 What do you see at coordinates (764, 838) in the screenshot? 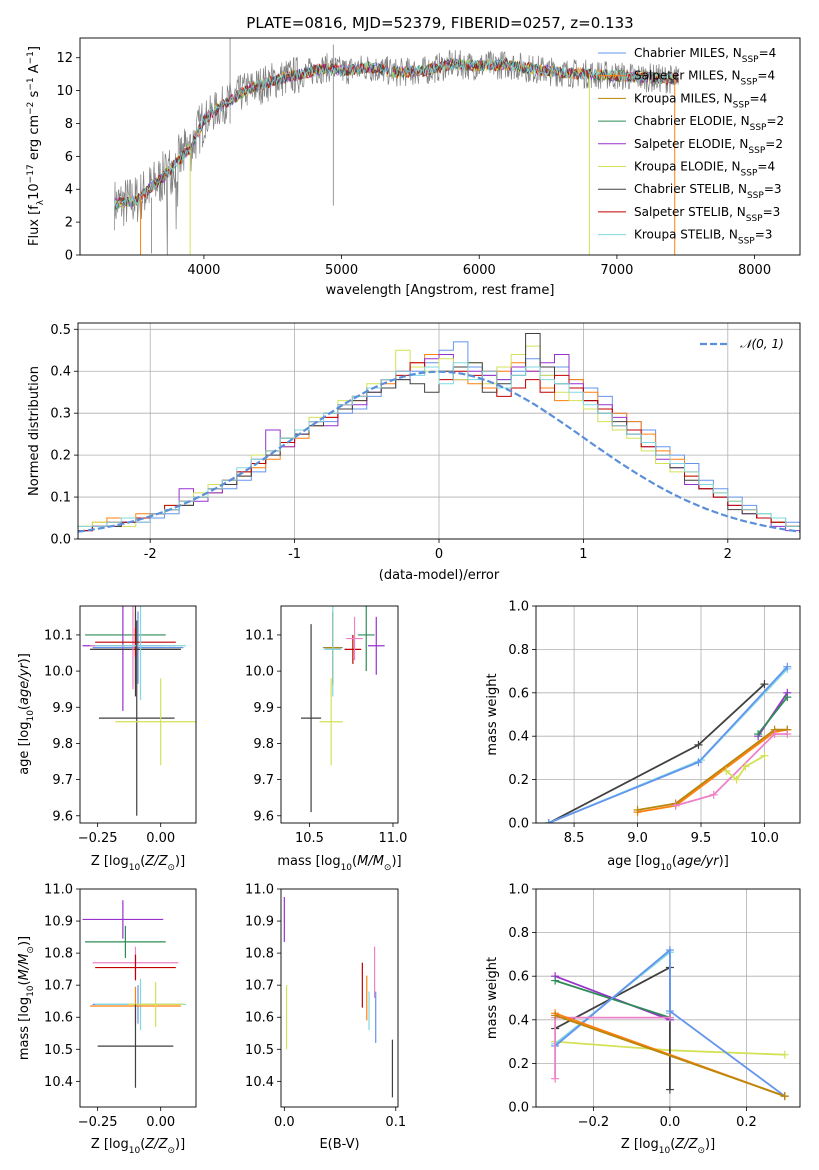
I see `x-tick-label: 10.0` at bounding box center [764, 838].